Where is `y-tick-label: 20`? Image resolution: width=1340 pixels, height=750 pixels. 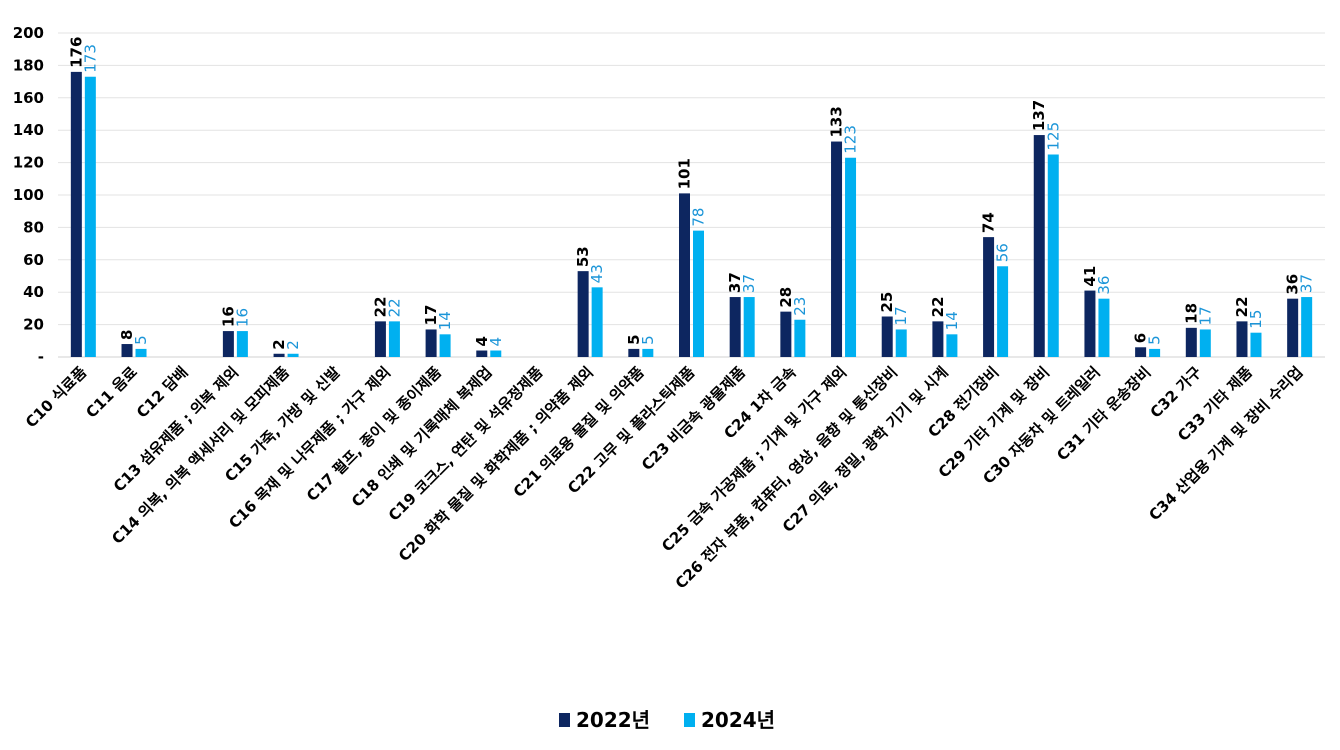 y-tick-label: 20 is located at coordinates (33, 325).